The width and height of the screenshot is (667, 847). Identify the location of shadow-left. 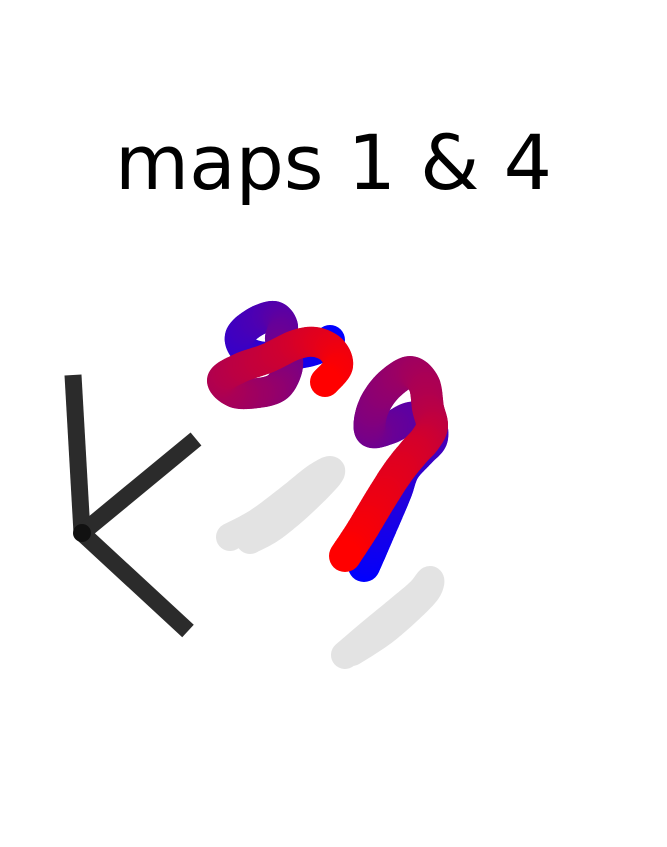
(281, 505).